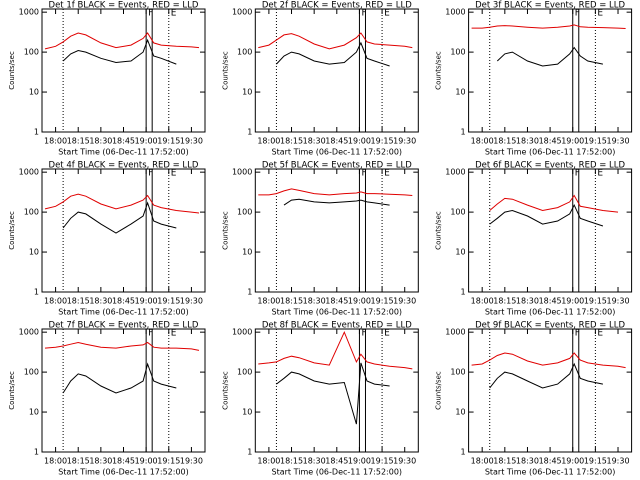  I want to click on chart-title: Det 7f BLACK = Events, RED = LLD, so click(124, 326).